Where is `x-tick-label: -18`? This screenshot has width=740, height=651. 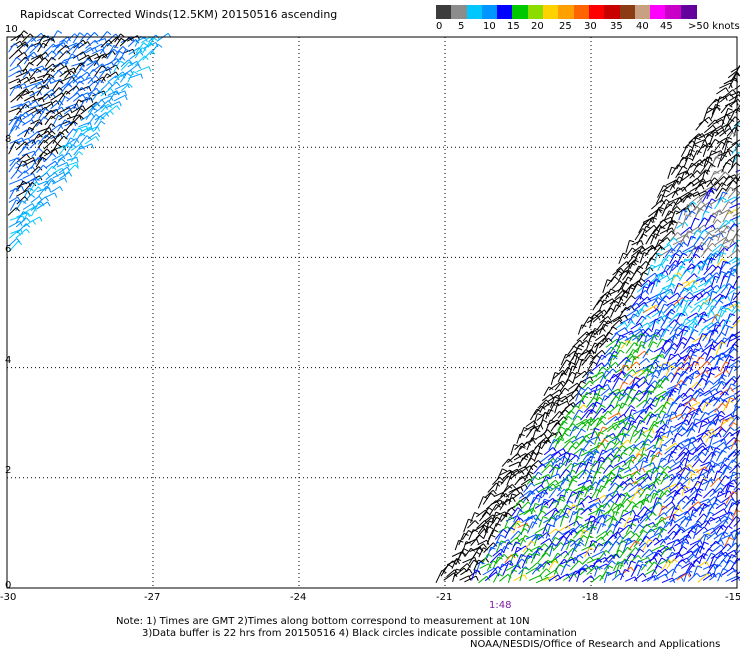
x-tick-label: -18 is located at coordinates (590, 597).